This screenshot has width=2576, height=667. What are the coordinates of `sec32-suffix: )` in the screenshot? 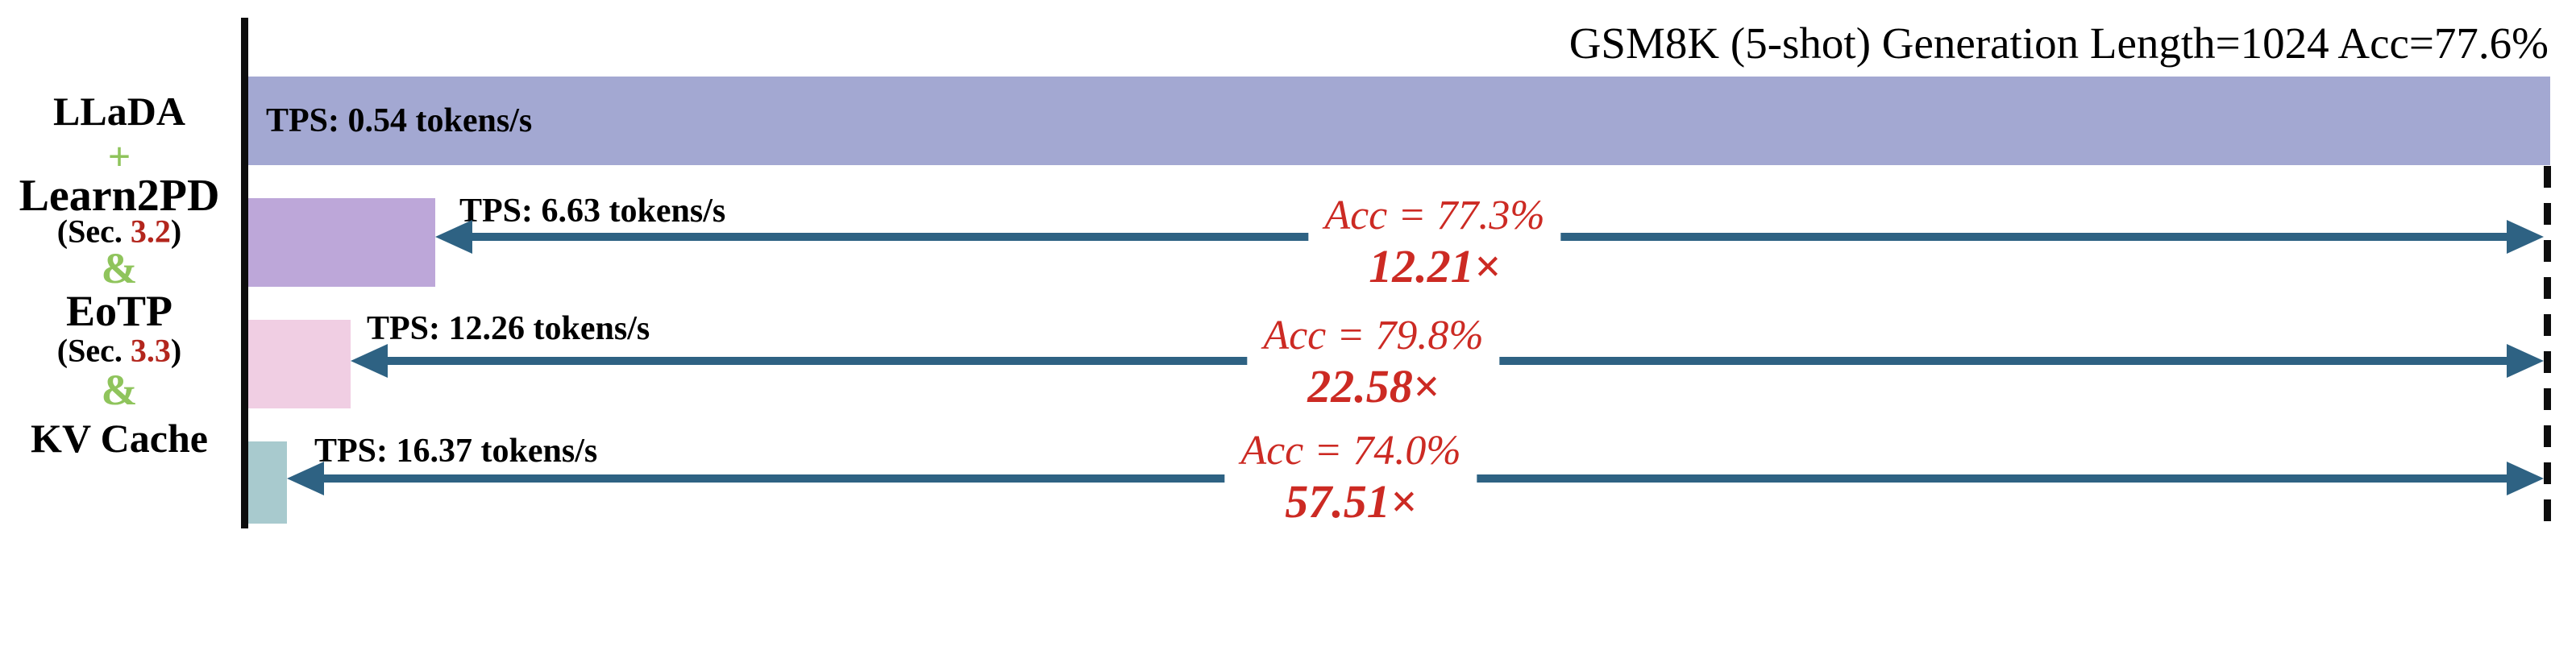 It's located at (176, 232).